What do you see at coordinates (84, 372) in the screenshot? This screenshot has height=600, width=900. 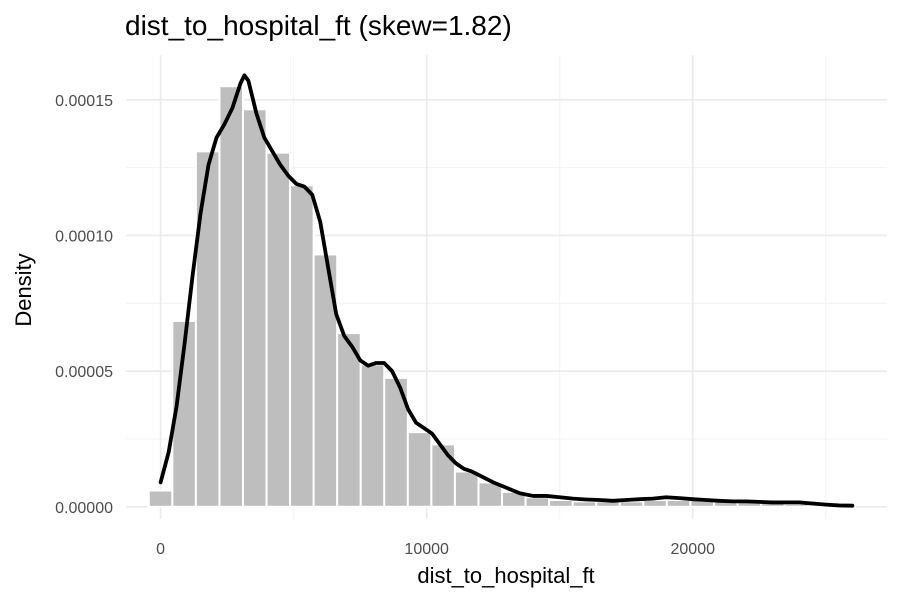 I see `y-tick-label: 0.00005` at bounding box center [84, 372].